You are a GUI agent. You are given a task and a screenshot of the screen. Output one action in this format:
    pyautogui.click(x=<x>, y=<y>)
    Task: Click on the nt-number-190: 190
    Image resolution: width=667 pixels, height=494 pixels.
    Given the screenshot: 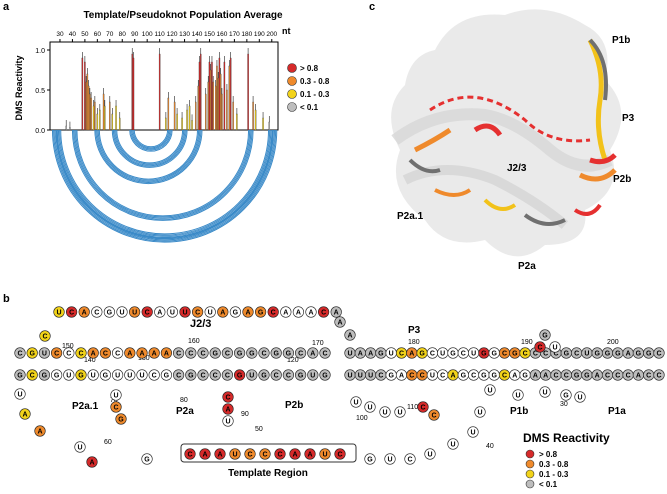 What is the action you would take?
    pyautogui.click(x=527, y=342)
    